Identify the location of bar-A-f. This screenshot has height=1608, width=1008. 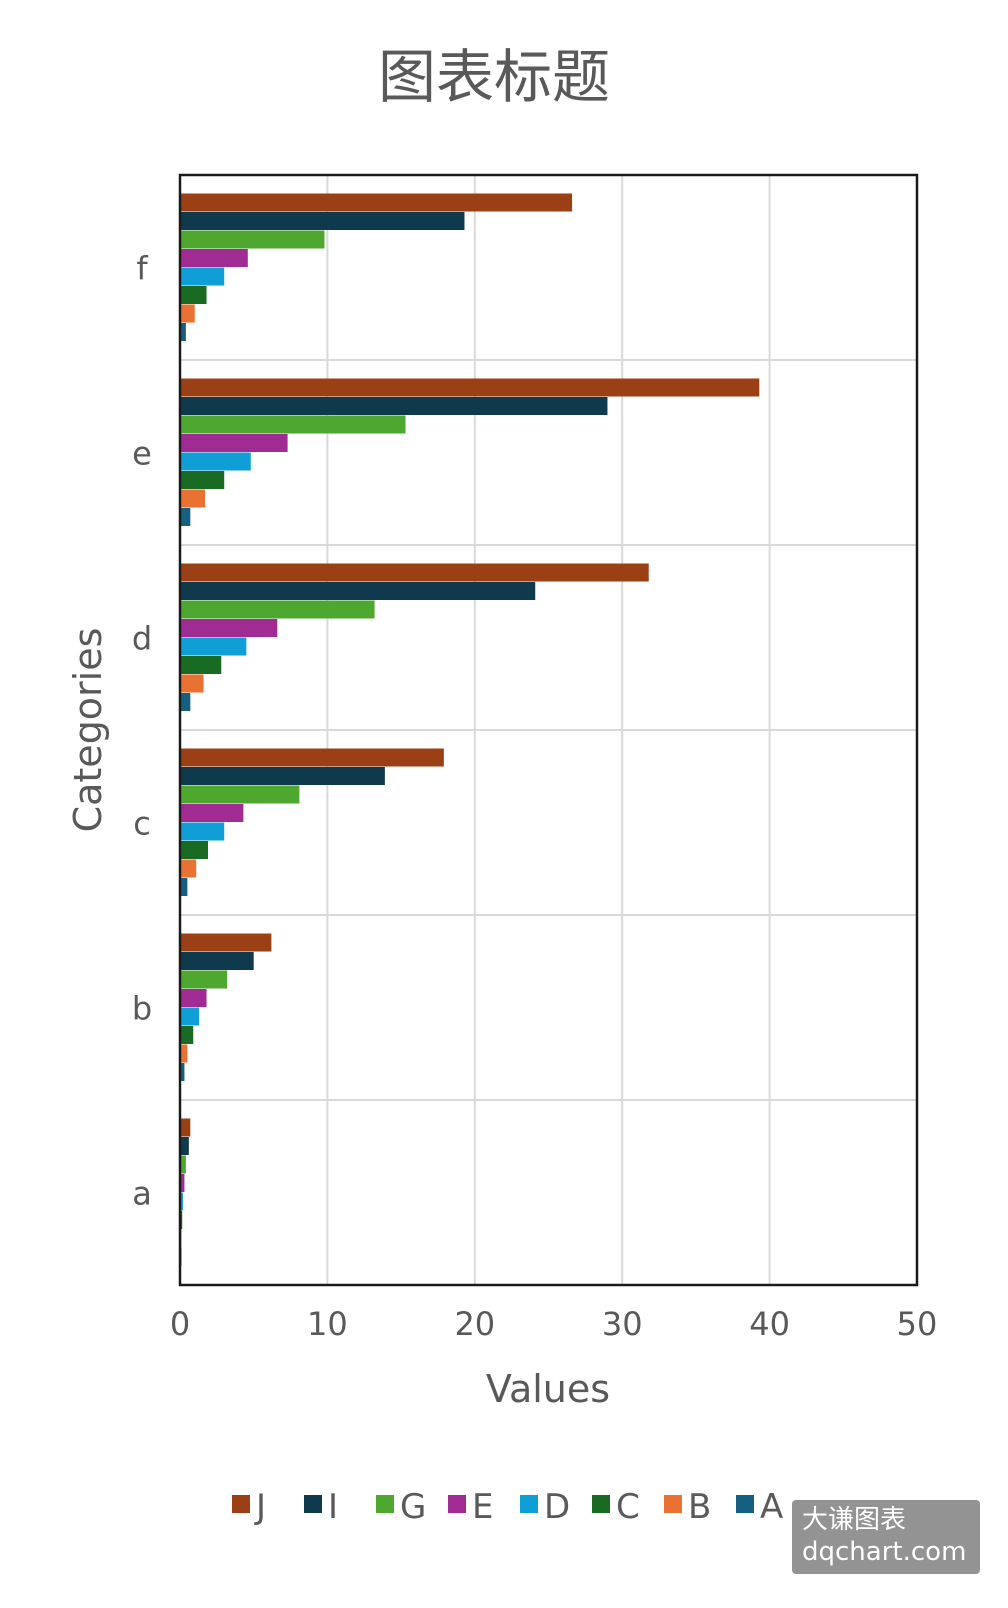
(183, 332).